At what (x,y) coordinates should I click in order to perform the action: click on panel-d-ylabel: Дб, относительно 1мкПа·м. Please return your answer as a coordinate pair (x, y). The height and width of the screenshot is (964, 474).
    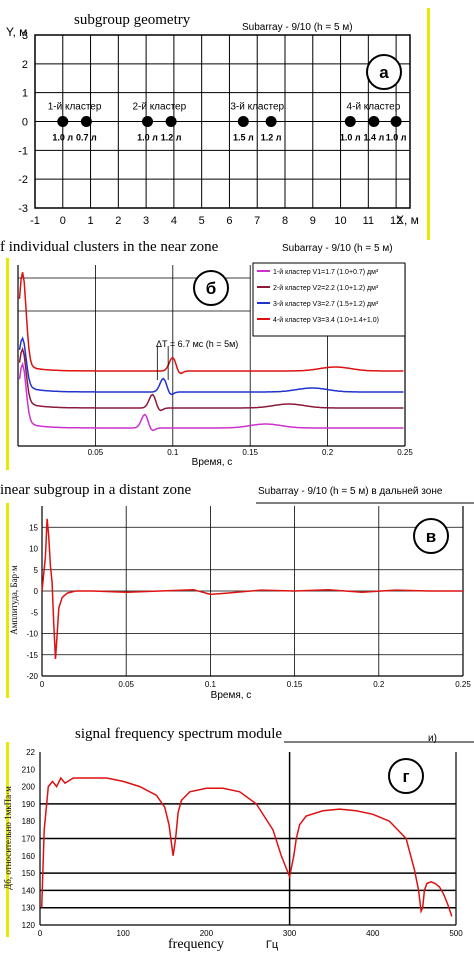
    Looking at the image, I should click on (8, 838).